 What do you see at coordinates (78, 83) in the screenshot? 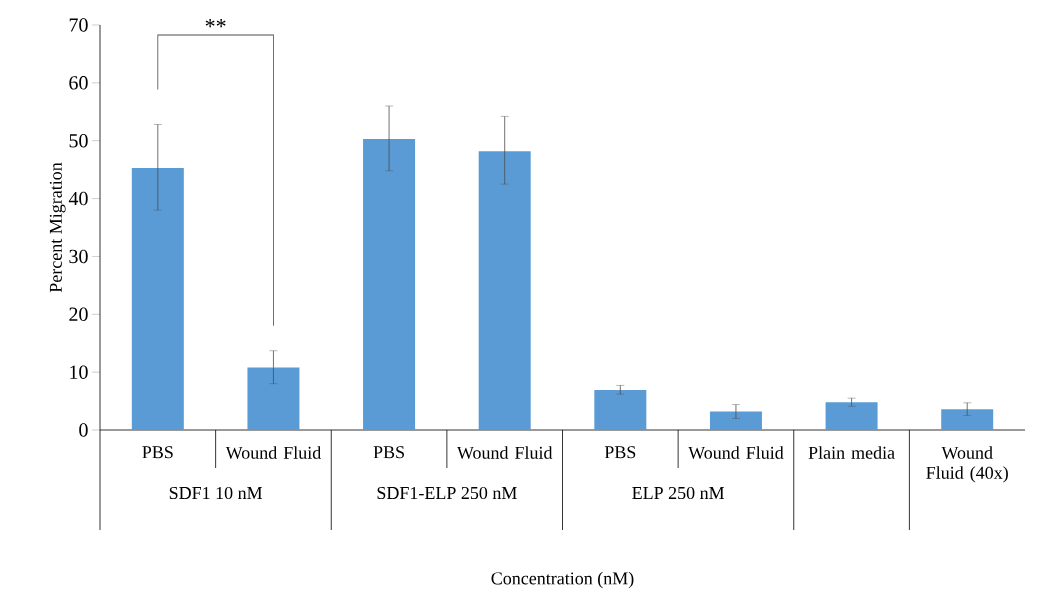
I see `y-tick-label: 60` at bounding box center [78, 83].